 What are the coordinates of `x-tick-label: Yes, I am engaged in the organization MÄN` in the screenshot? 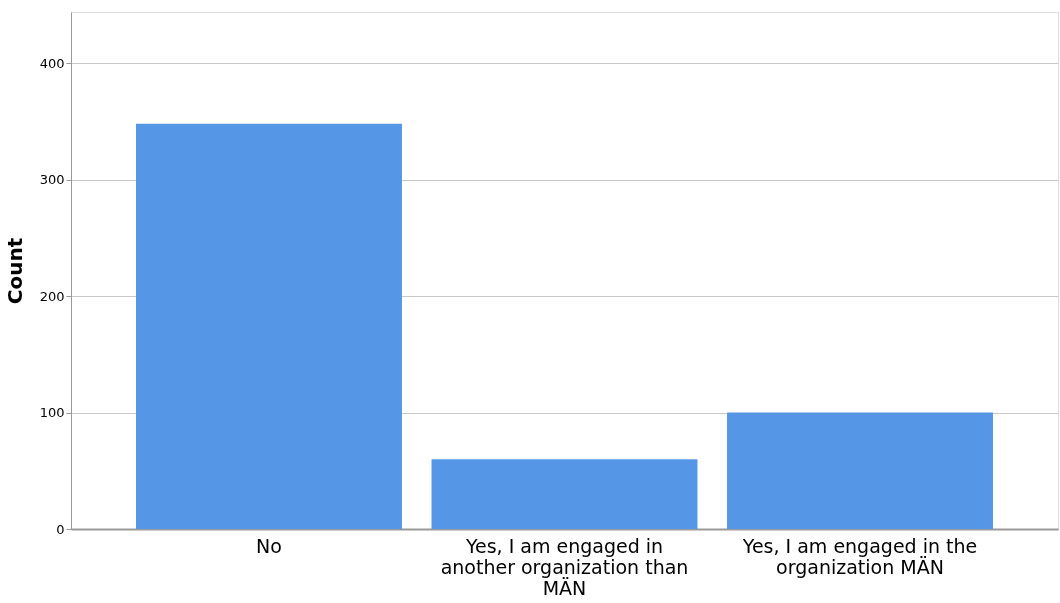 It's located at (859, 556).